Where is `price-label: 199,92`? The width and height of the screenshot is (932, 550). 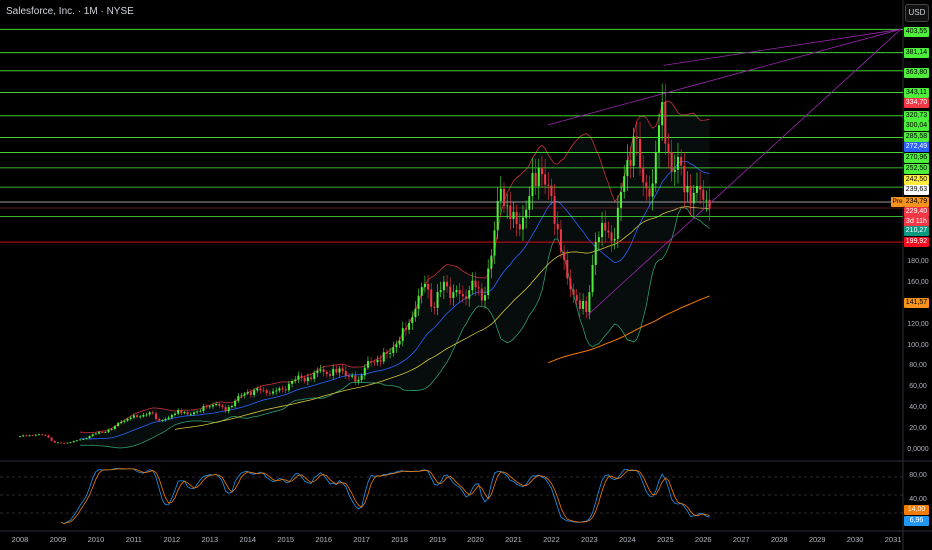
price-label: 199,92 is located at coordinates (916, 242).